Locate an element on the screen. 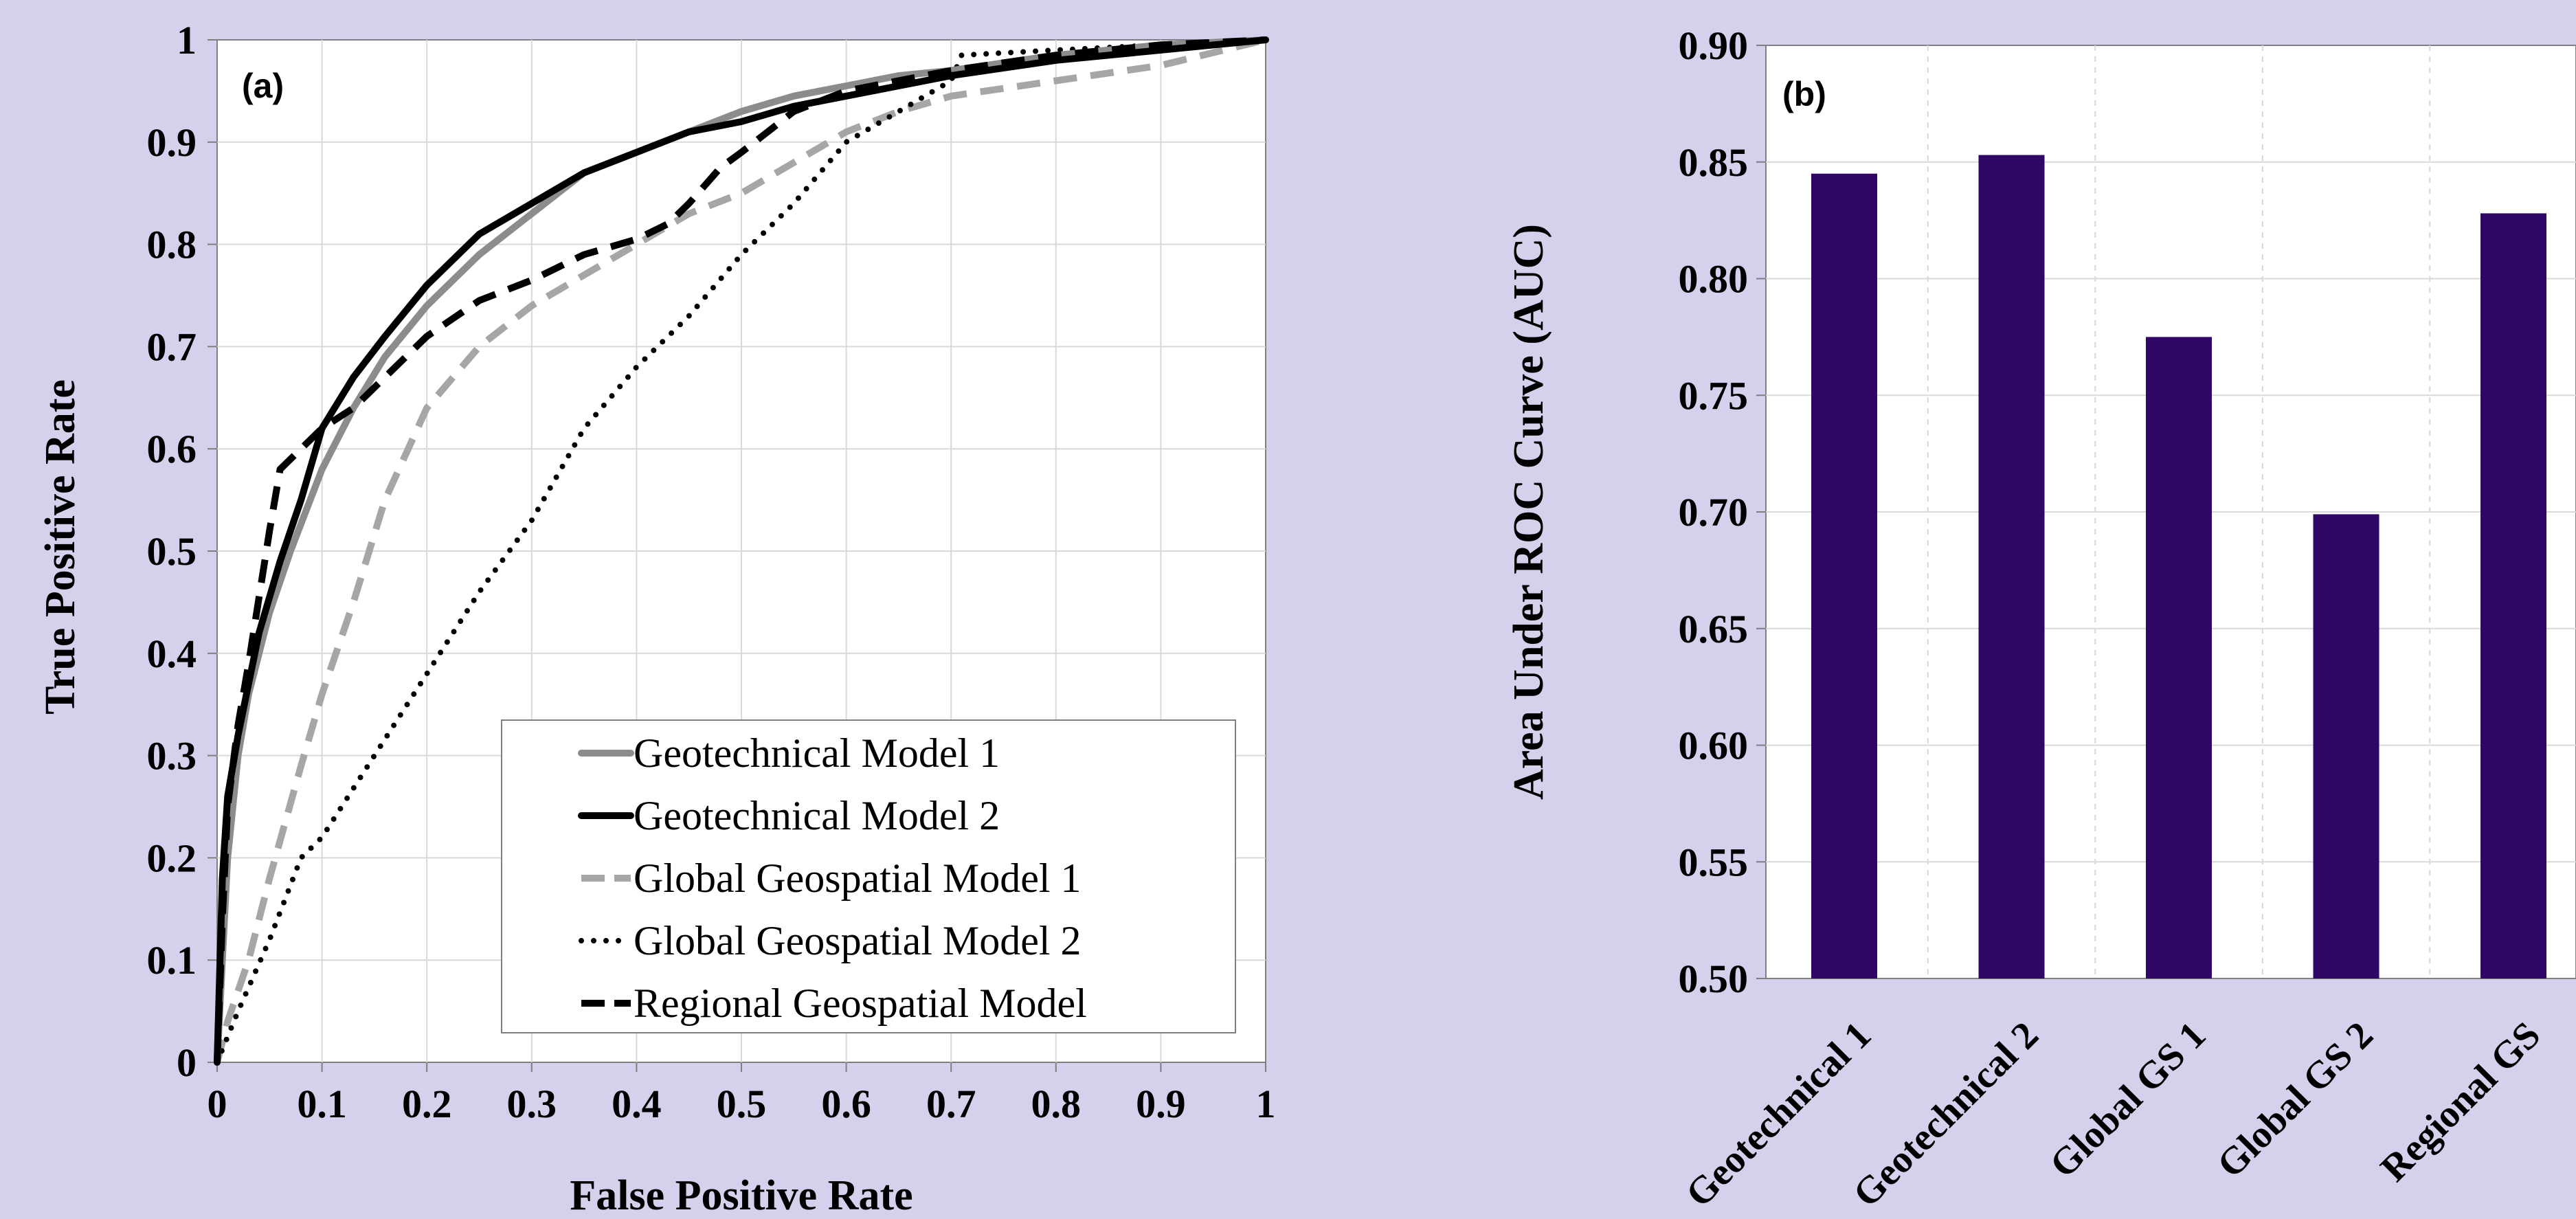 Image resolution: width=2576 pixels, height=1219 pixels. auc-y-tick-label: 0.80 is located at coordinates (1714, 279).